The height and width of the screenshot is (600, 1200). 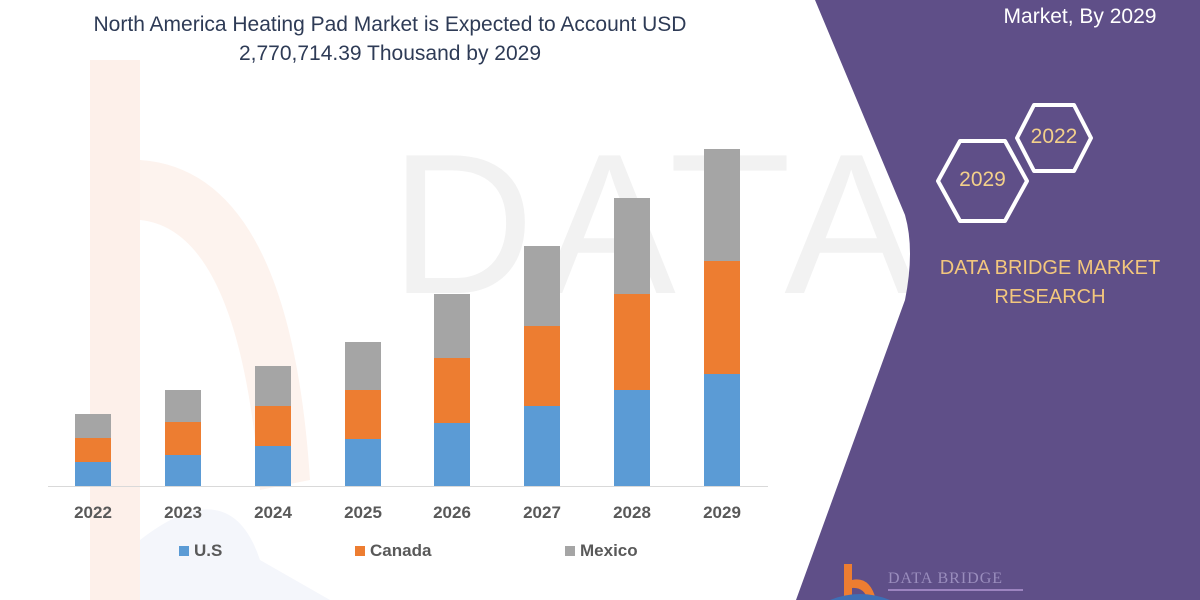 I want to click on brand-line-2: RESEARCH, so click(x=1050, y=297).